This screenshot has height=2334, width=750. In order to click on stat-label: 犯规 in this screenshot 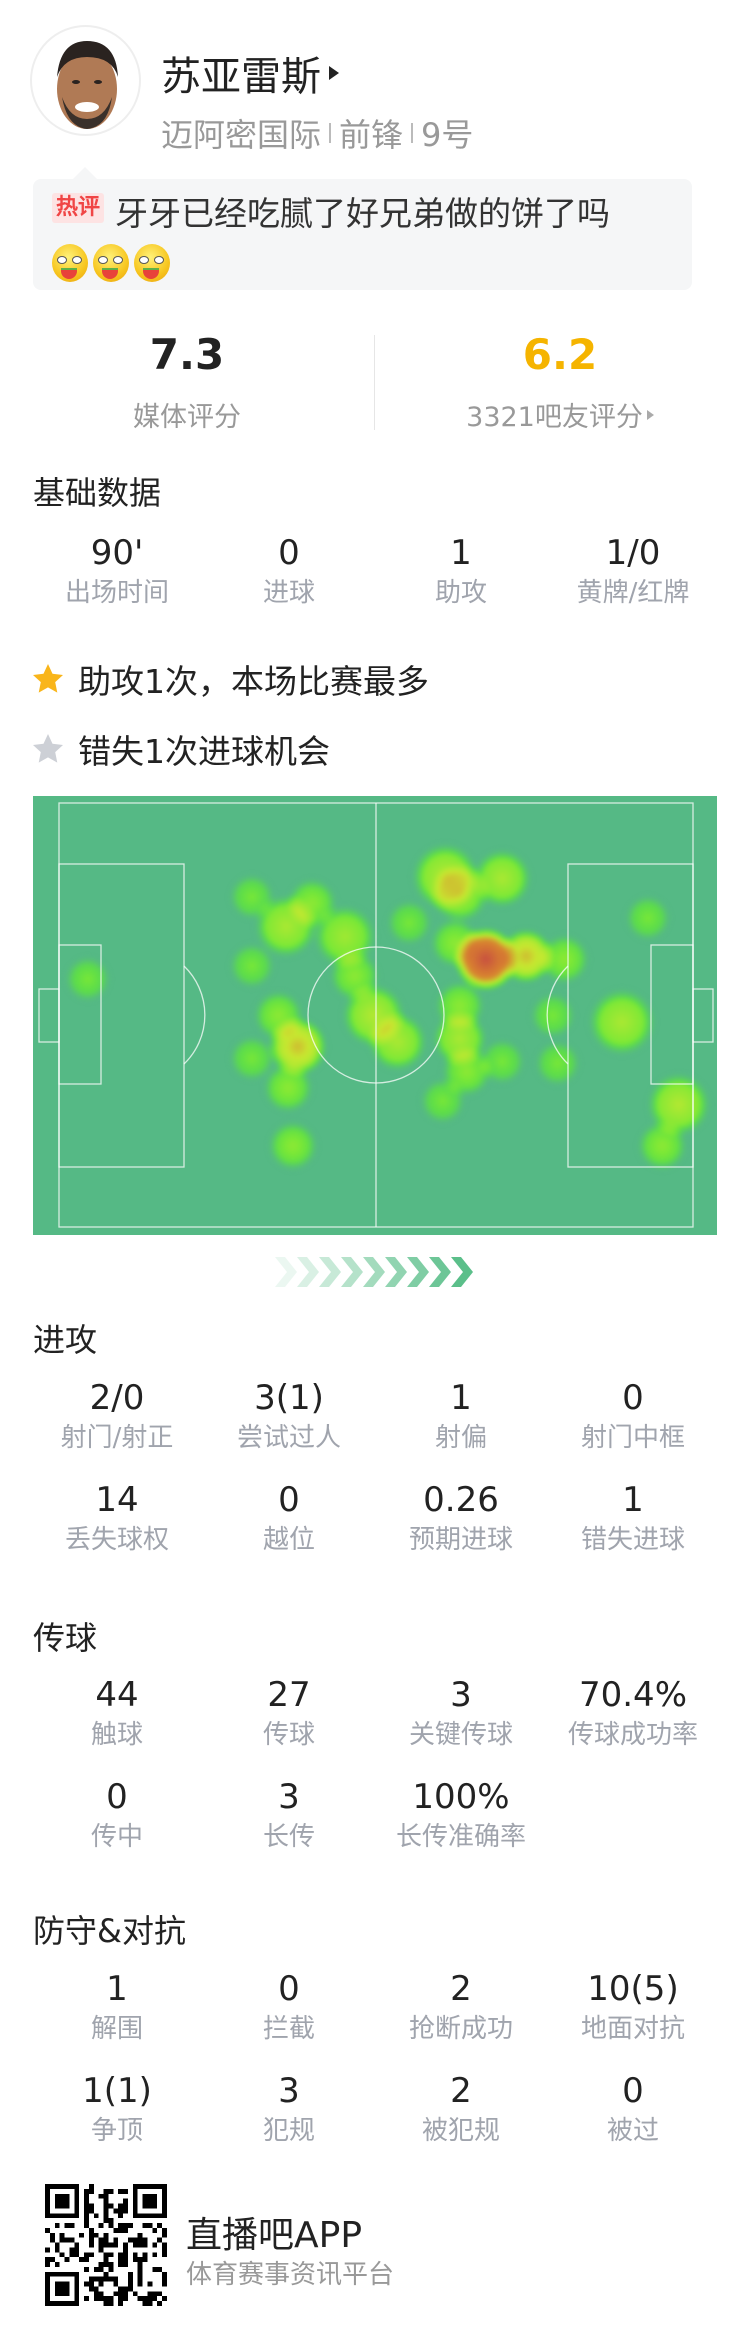, I will do `click(288, 2131)`.